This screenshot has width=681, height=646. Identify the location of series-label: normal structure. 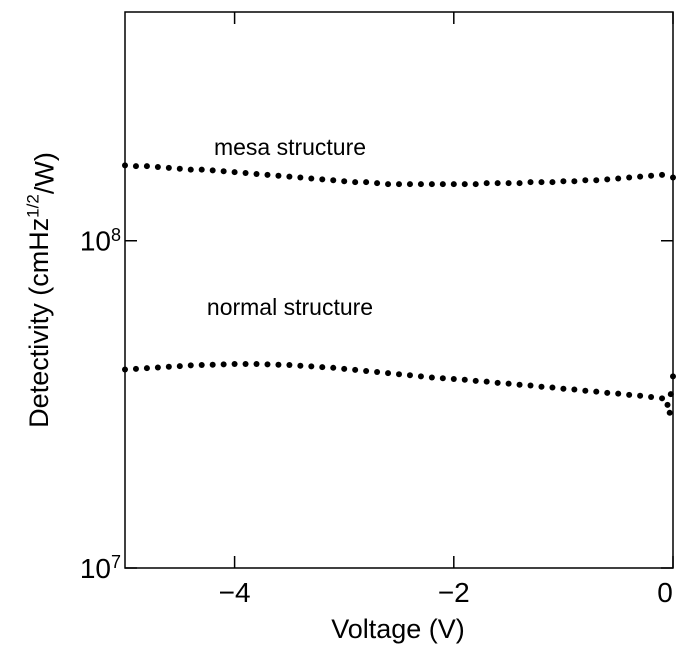
(290, 307).